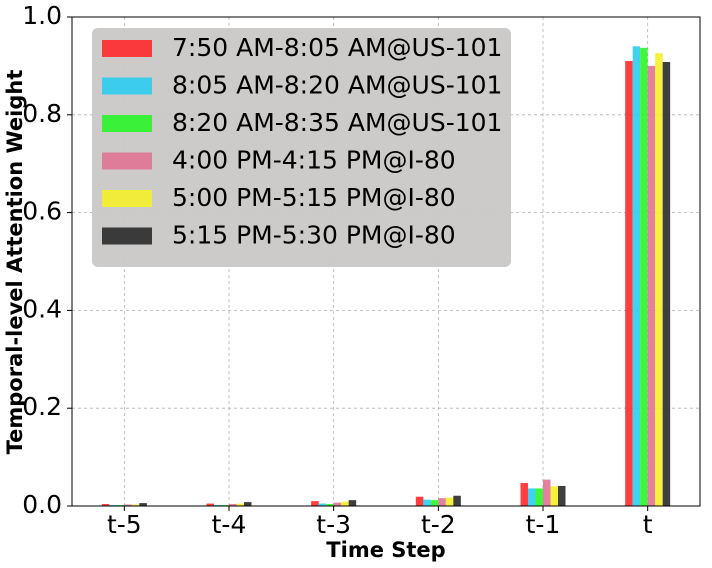 The image size is (712, 568). Describe the element at coordinates (42, 15) in the screenshot. I see `y-tick-label: 1.0` at that location.